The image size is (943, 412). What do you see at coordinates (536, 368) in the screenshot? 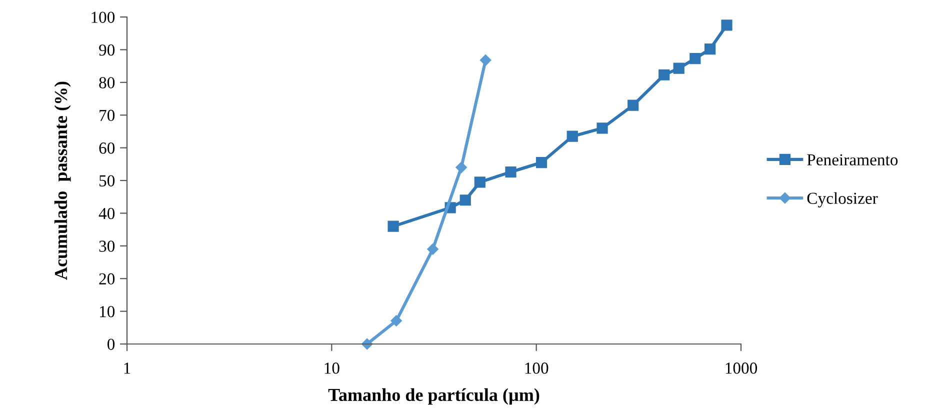
I see `x-tick-label: 100` at bounding box center [536, 368].